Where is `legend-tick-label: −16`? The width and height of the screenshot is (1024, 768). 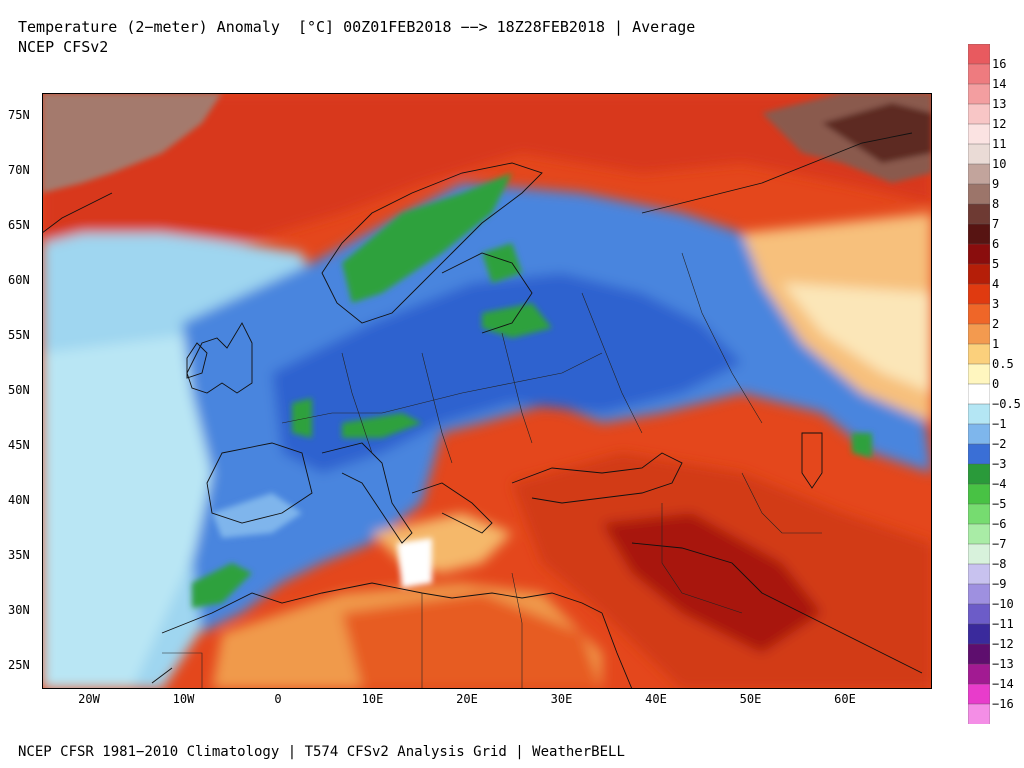
legend-tick-label: −16 is located at coordinates (1003, 704).